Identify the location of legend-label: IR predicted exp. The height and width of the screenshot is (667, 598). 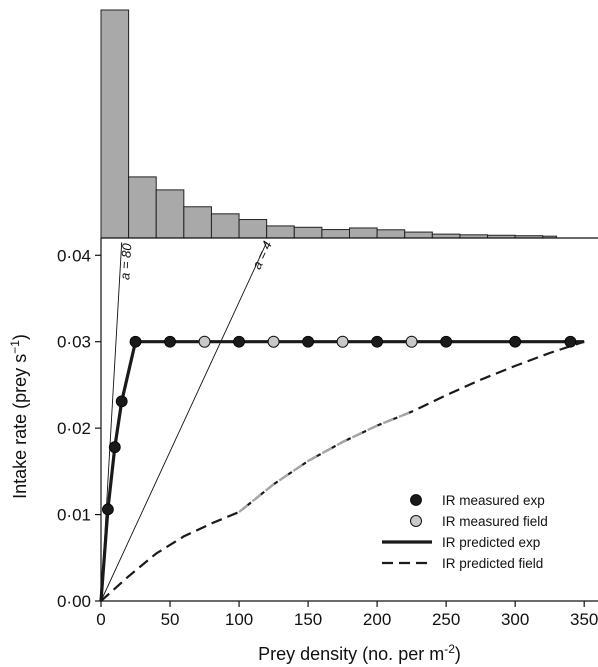
(491, 542).